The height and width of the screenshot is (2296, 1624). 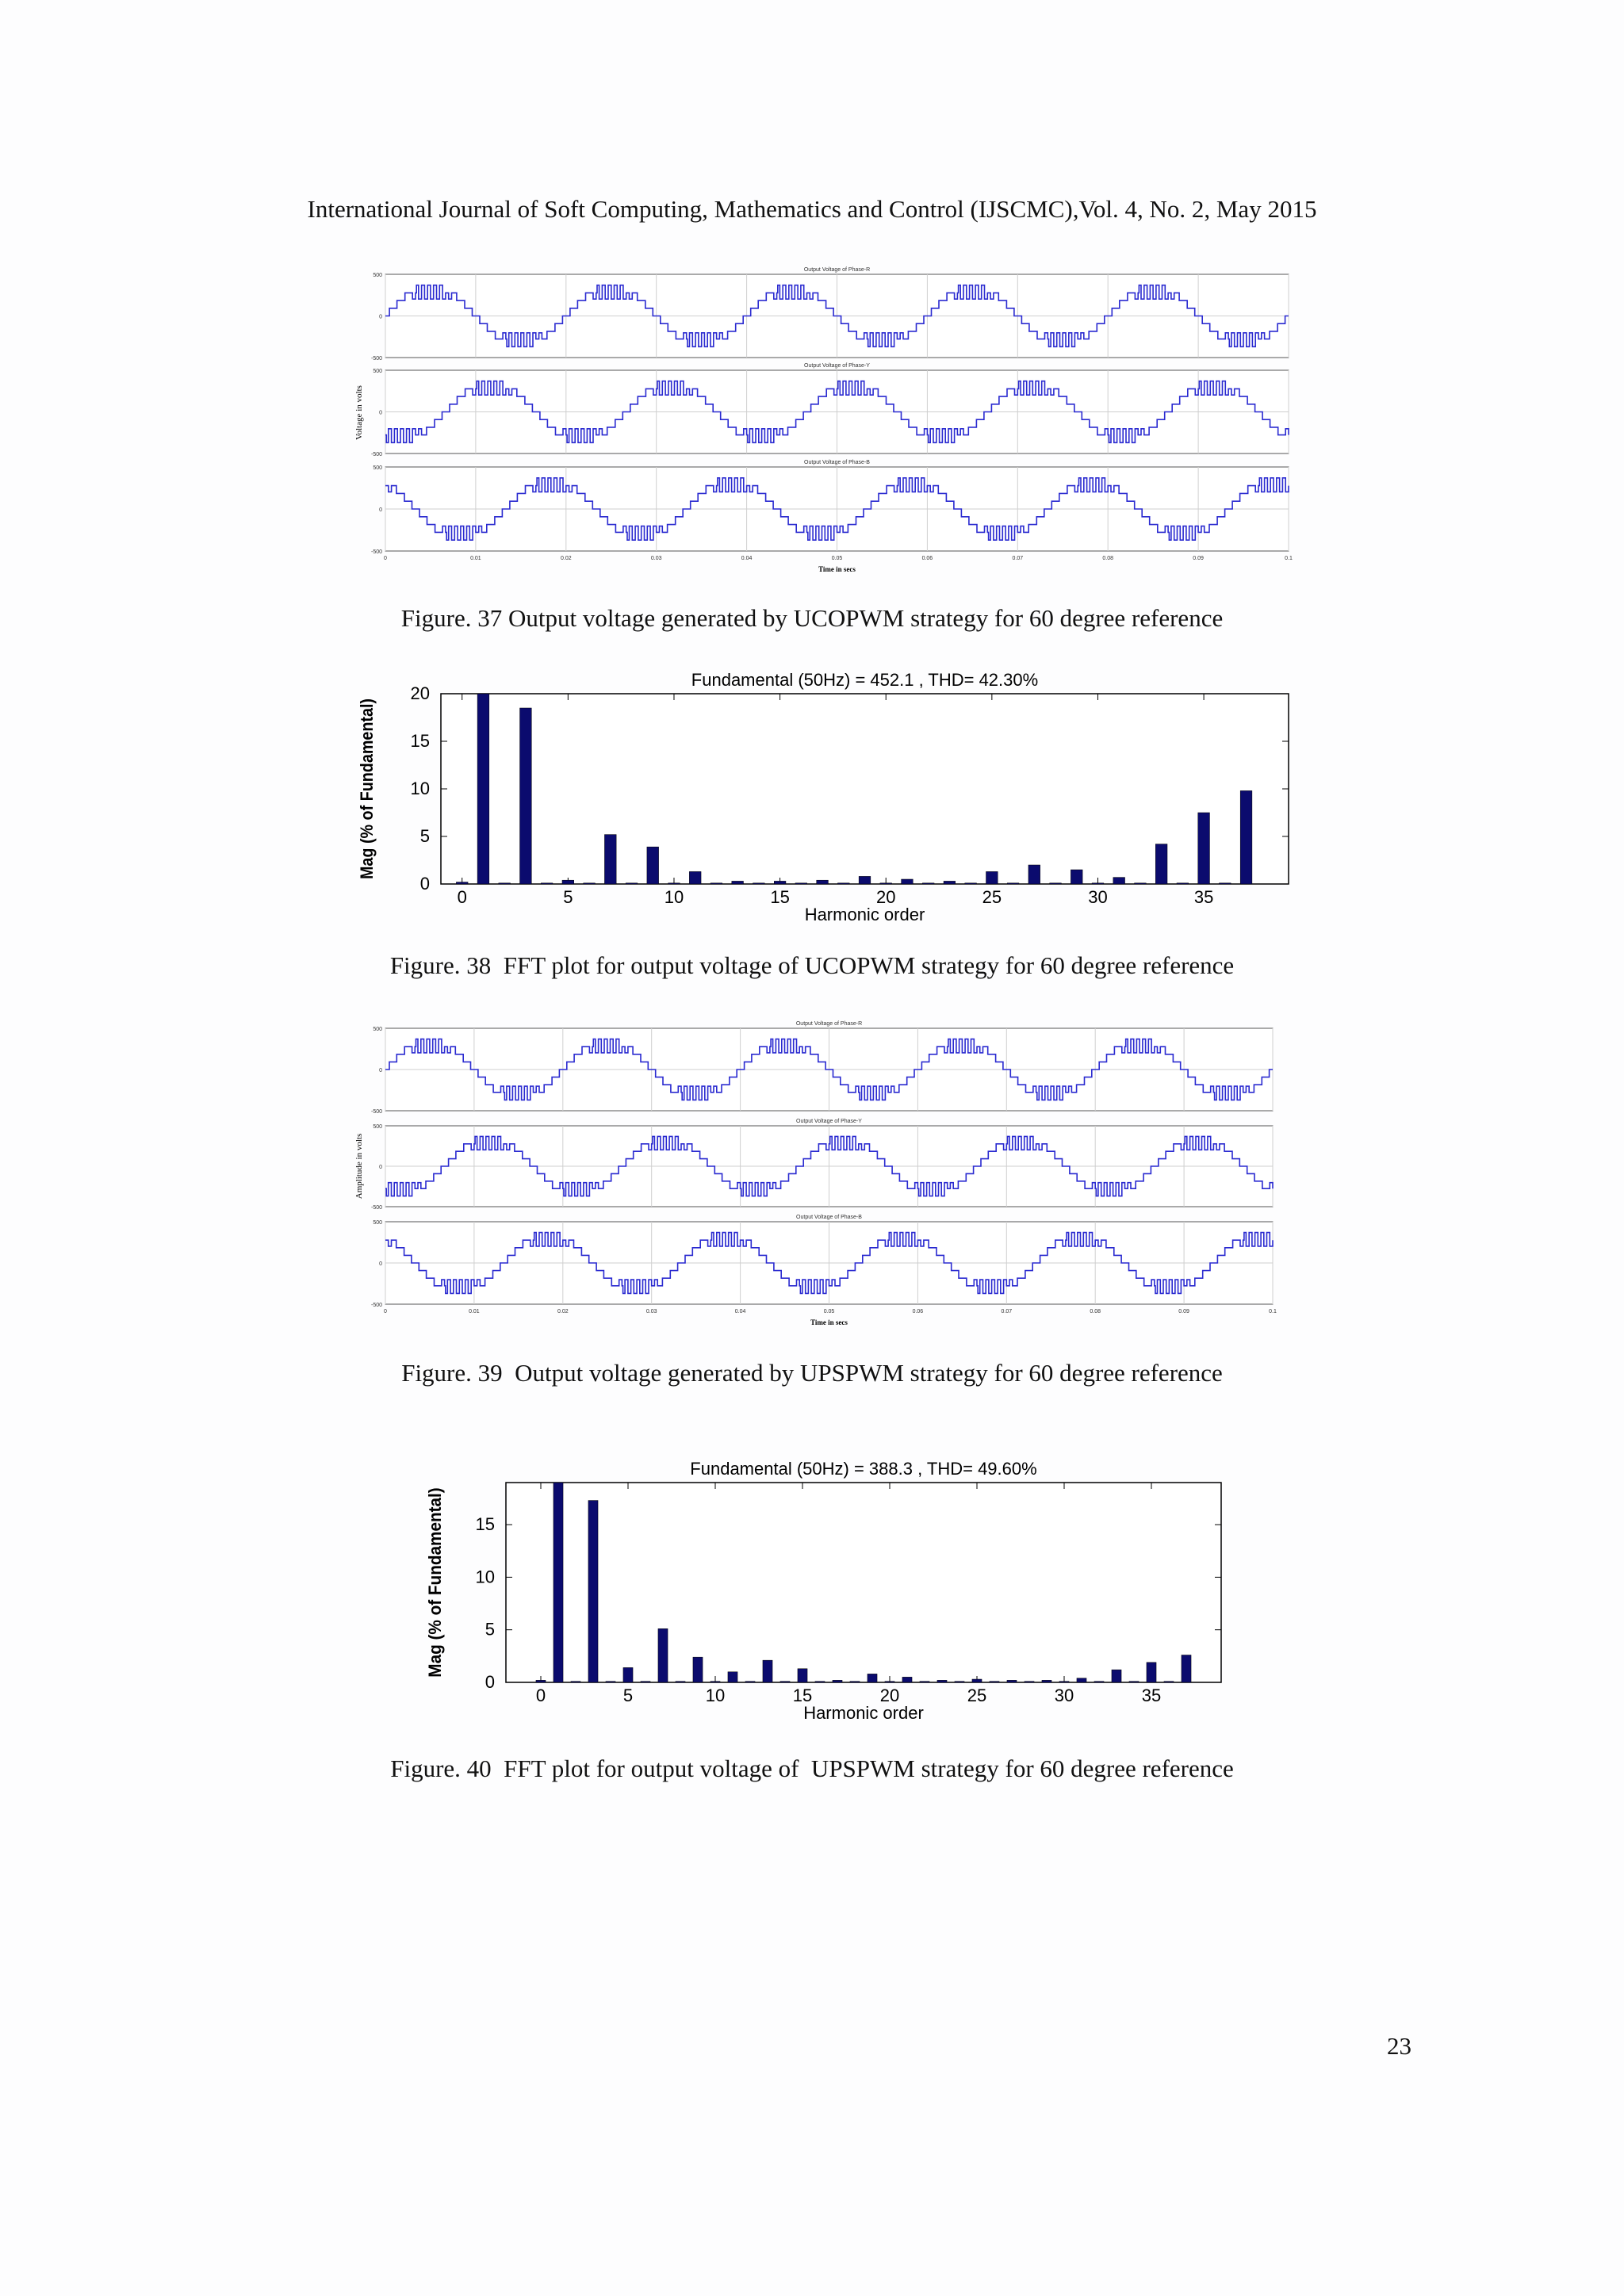 I want to click on phase-panel-1: Output Voltage of Phase-Y 500 0 -500, so click(x=830, y=410).